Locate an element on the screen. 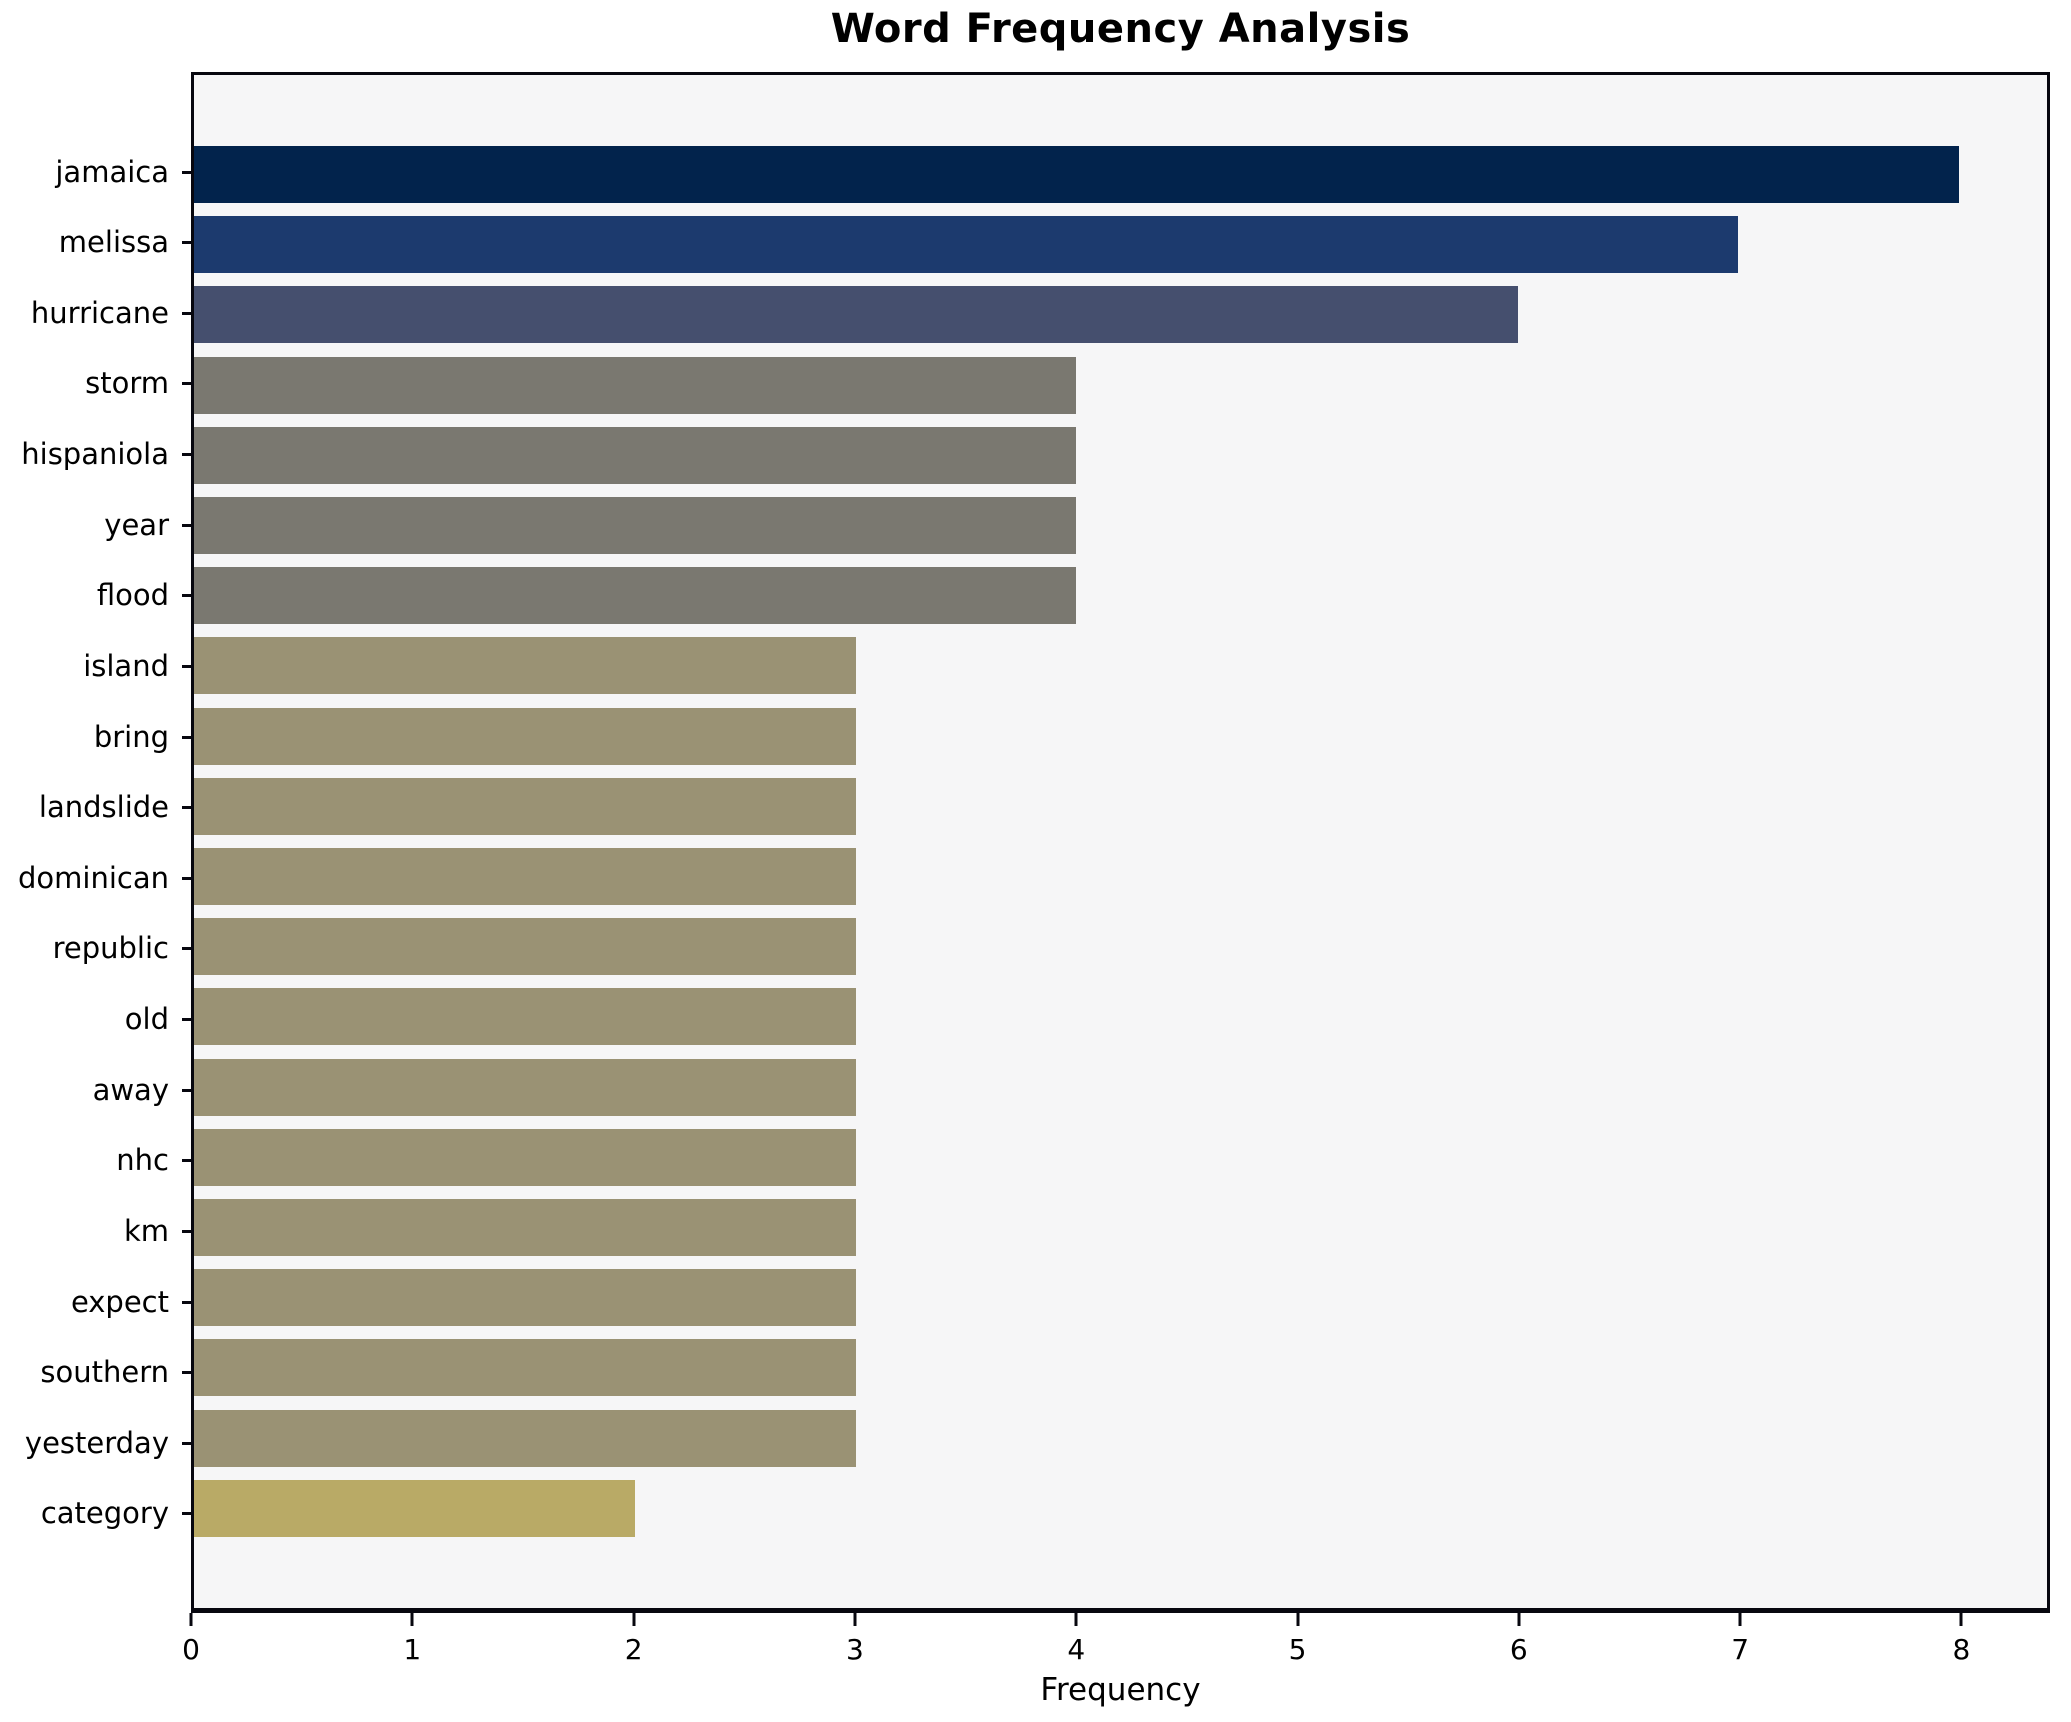 The width and height of the screenshot is (2071, 1722). chart-title: Word Frequency Analysis is located at coordinates (1120, 29).